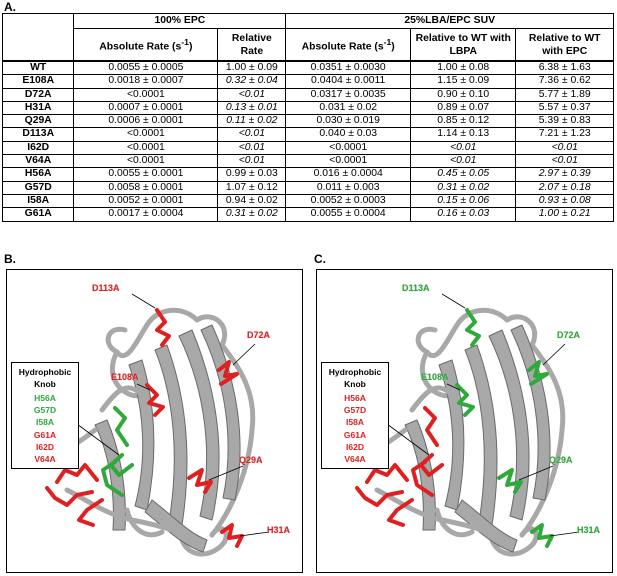  I want to click on legend-item-g61a: G61A, so click(45, 434).